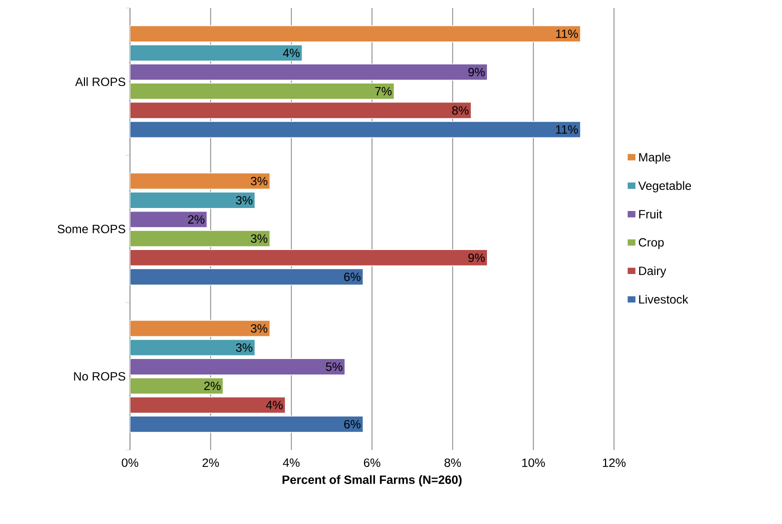 The width and height of the screenshot is (782, 524). What do you see at coordinates (291, 462) in the screenshot?
I see `x-tick-label: 4%` at bounding box center [291, 462].